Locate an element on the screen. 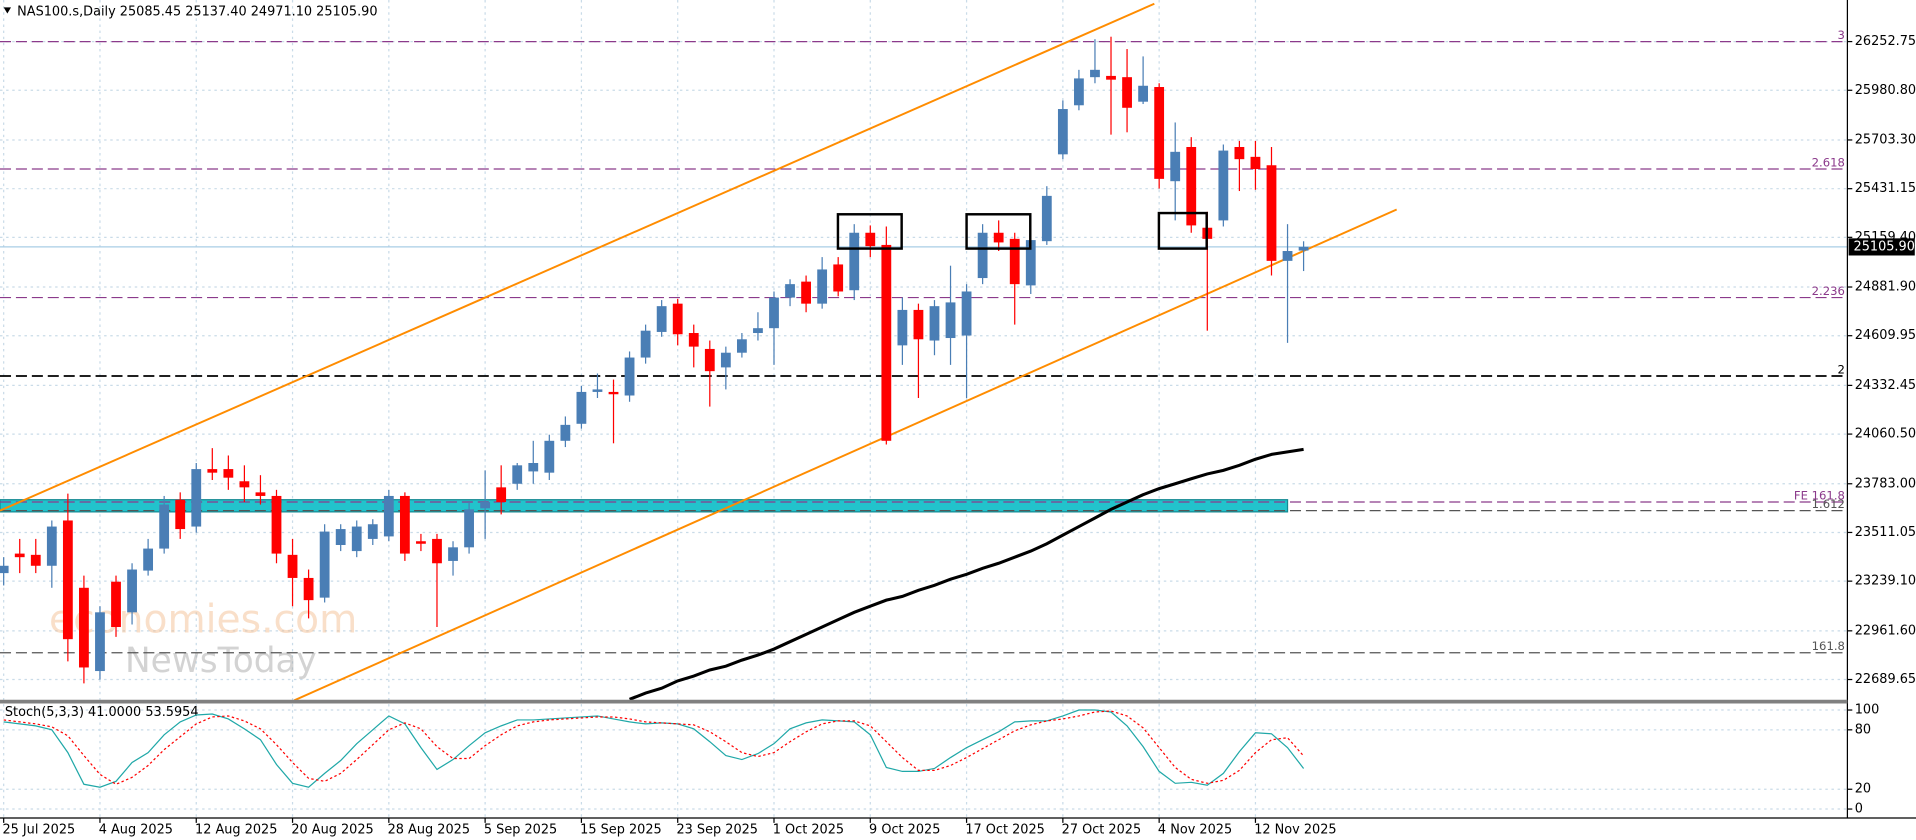 Image resolution: width=1916 pixels, height=840 pixels. level-label: 161.8 is located at coordinates (1828, 646).